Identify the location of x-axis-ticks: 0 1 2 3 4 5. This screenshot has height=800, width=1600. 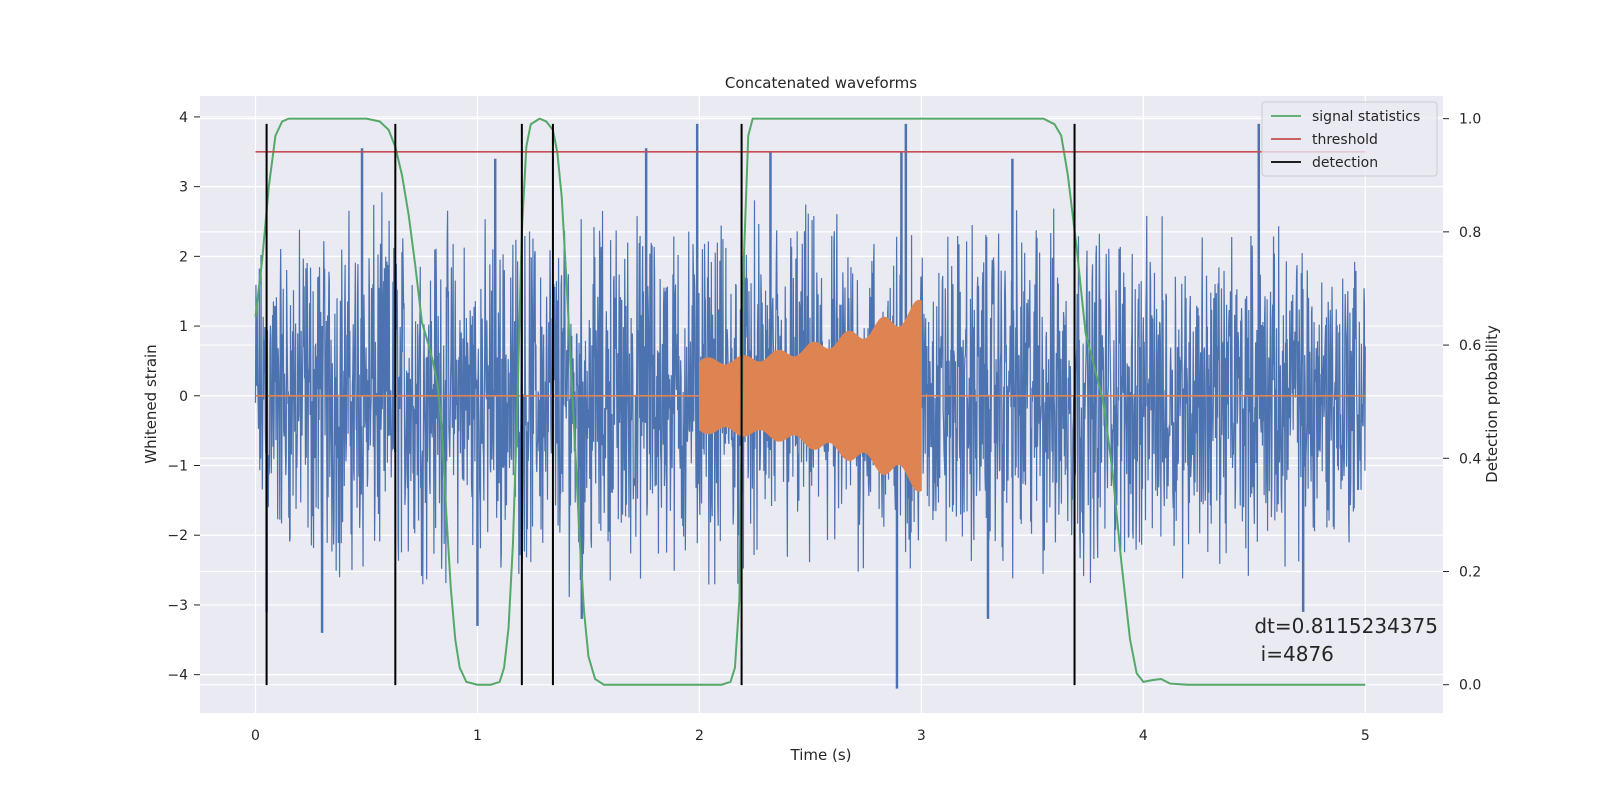
(810, 736).